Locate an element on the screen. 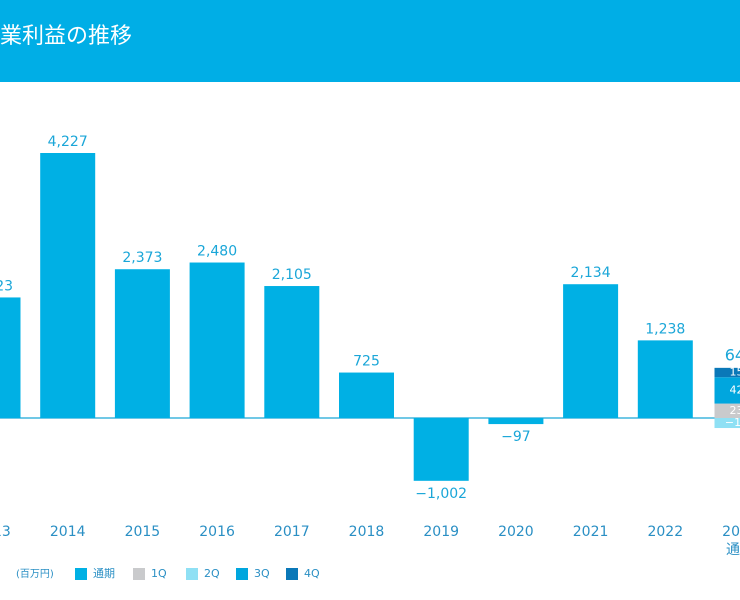  value-label: 2,480 is located at coordinates (217, 252).